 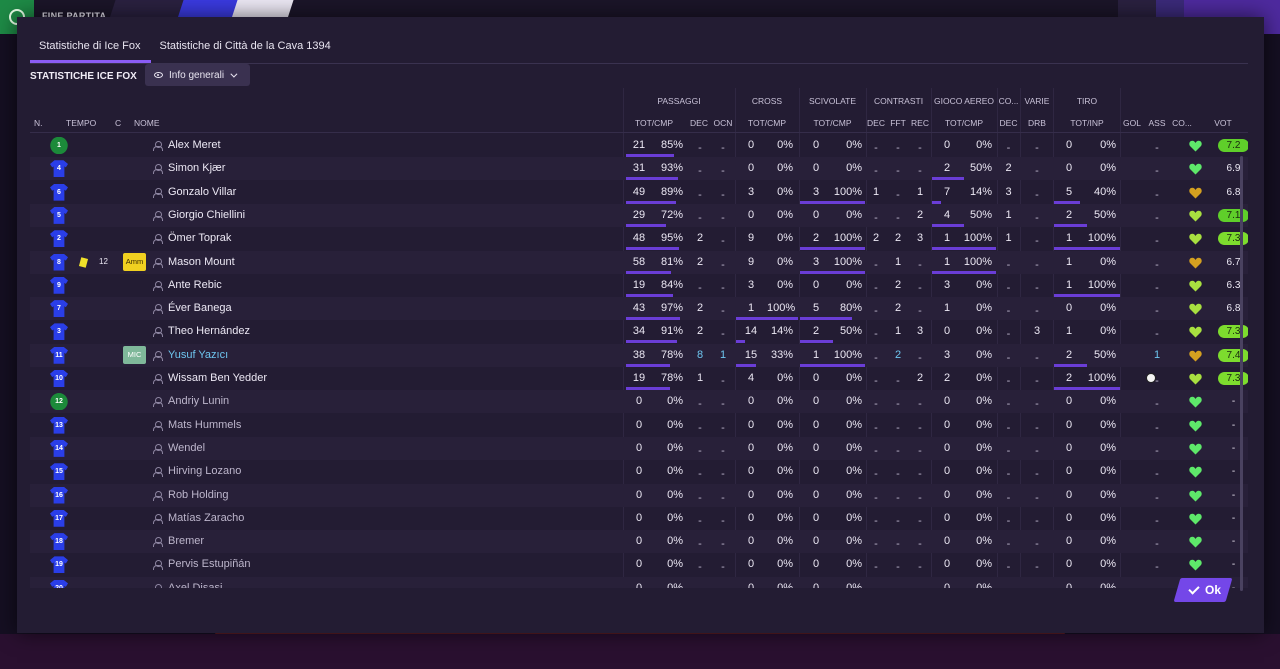 What do you see at coordinates (639, 518) in the screenshot?
I see `table-row: 17 Matías Zaracho 0 0% - -0 0% 0 0% - - -0 0% - -0 0% - -` at bounding box center [639, 518].